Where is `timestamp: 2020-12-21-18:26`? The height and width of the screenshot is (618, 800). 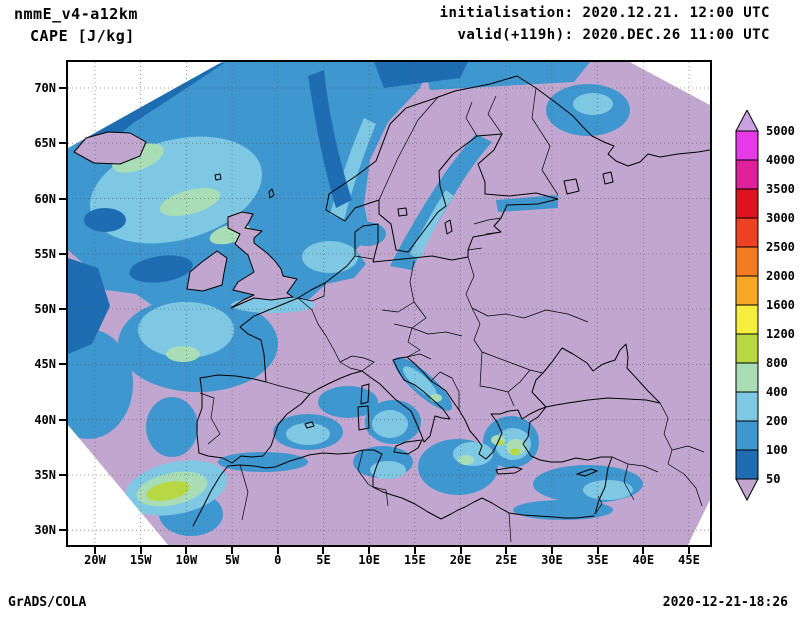
timestamp: 2020-12-21-18:26 is located at coordinates (725, 602).